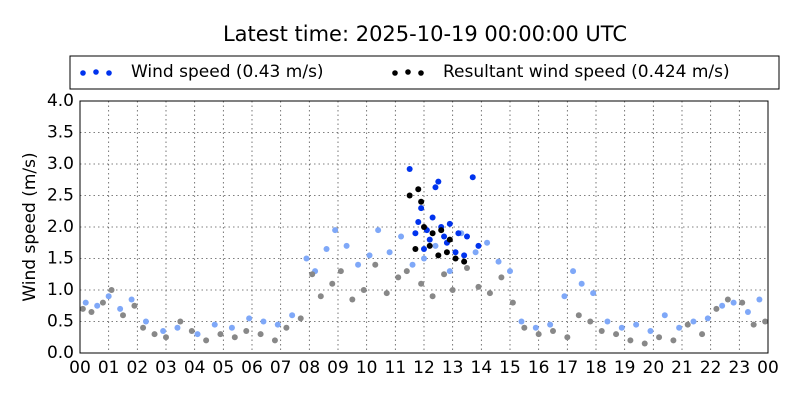  Describe the element at coordinates (424, 72) in the screenshot. I see `legend` at that location.